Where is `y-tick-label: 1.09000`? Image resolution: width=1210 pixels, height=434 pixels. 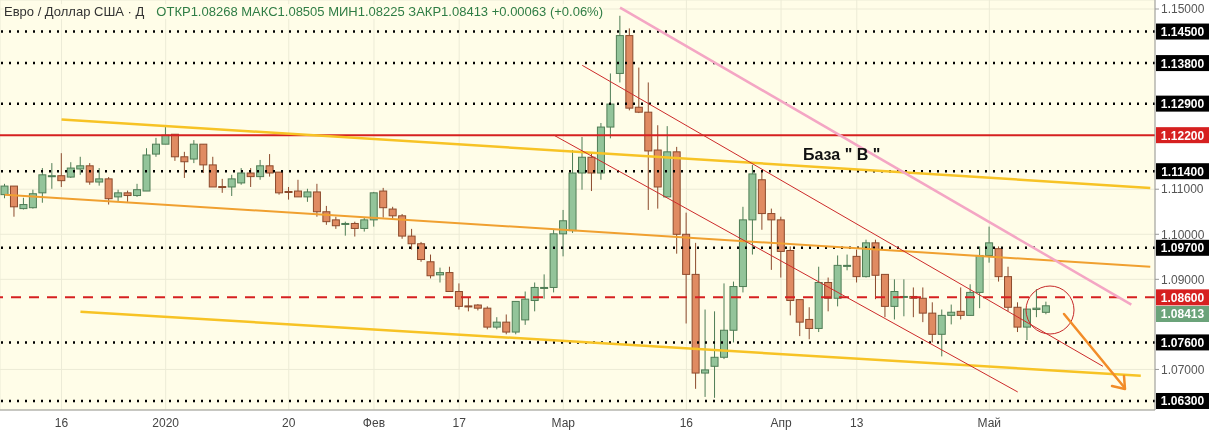
y-tick-label: 1.09000 is located at coordinates (1183, 279).